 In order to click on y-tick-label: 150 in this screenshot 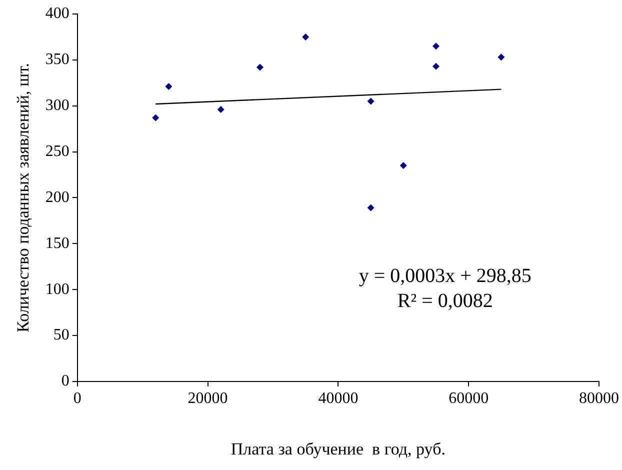, I will do `click(57, 243)`.